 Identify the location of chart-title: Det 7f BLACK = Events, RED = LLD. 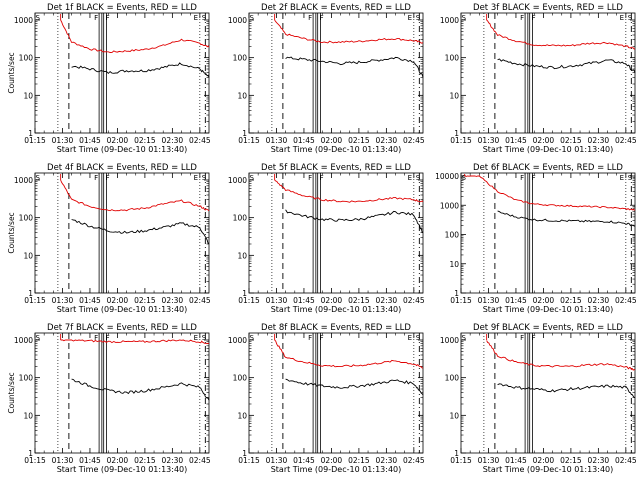
(122, 328).